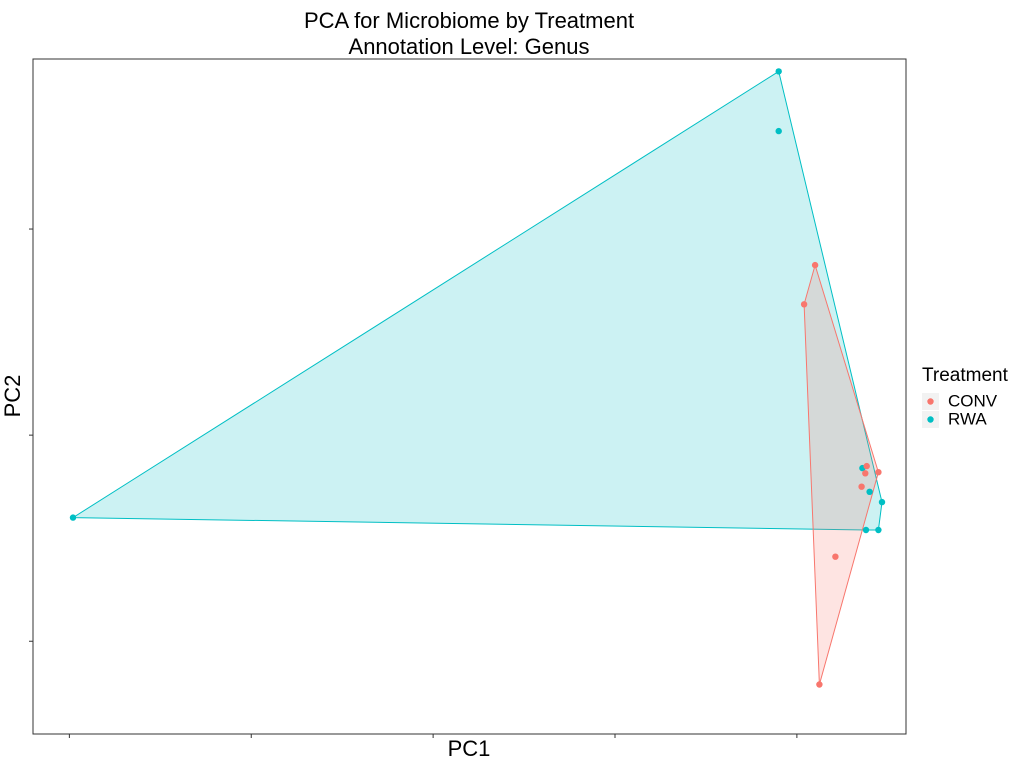 The height and width of the screenshot is (768, 1024). What do you see at coordinates (469, 748) in the screenshot?
I see `x-axis-title: PC1` at bounding box center [469, 748].